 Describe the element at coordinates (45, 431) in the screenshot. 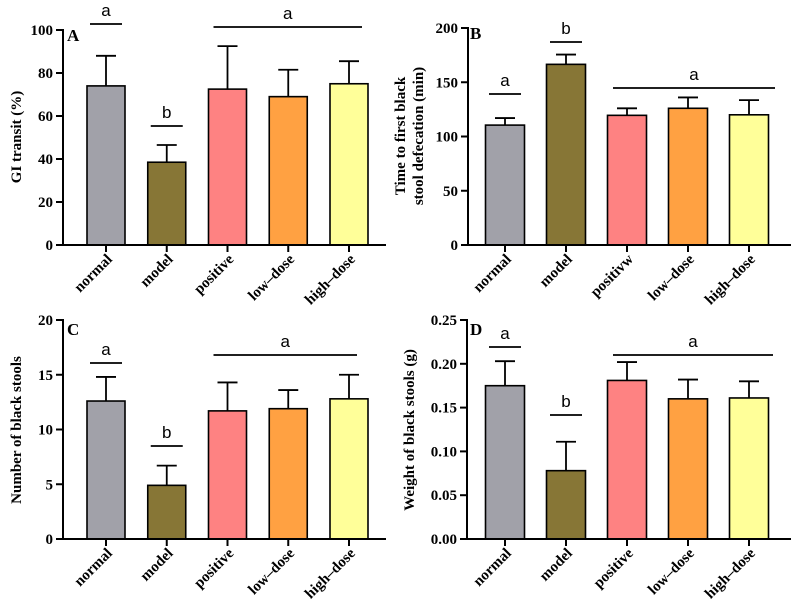

I see `y-tick-label: 10` at that location.